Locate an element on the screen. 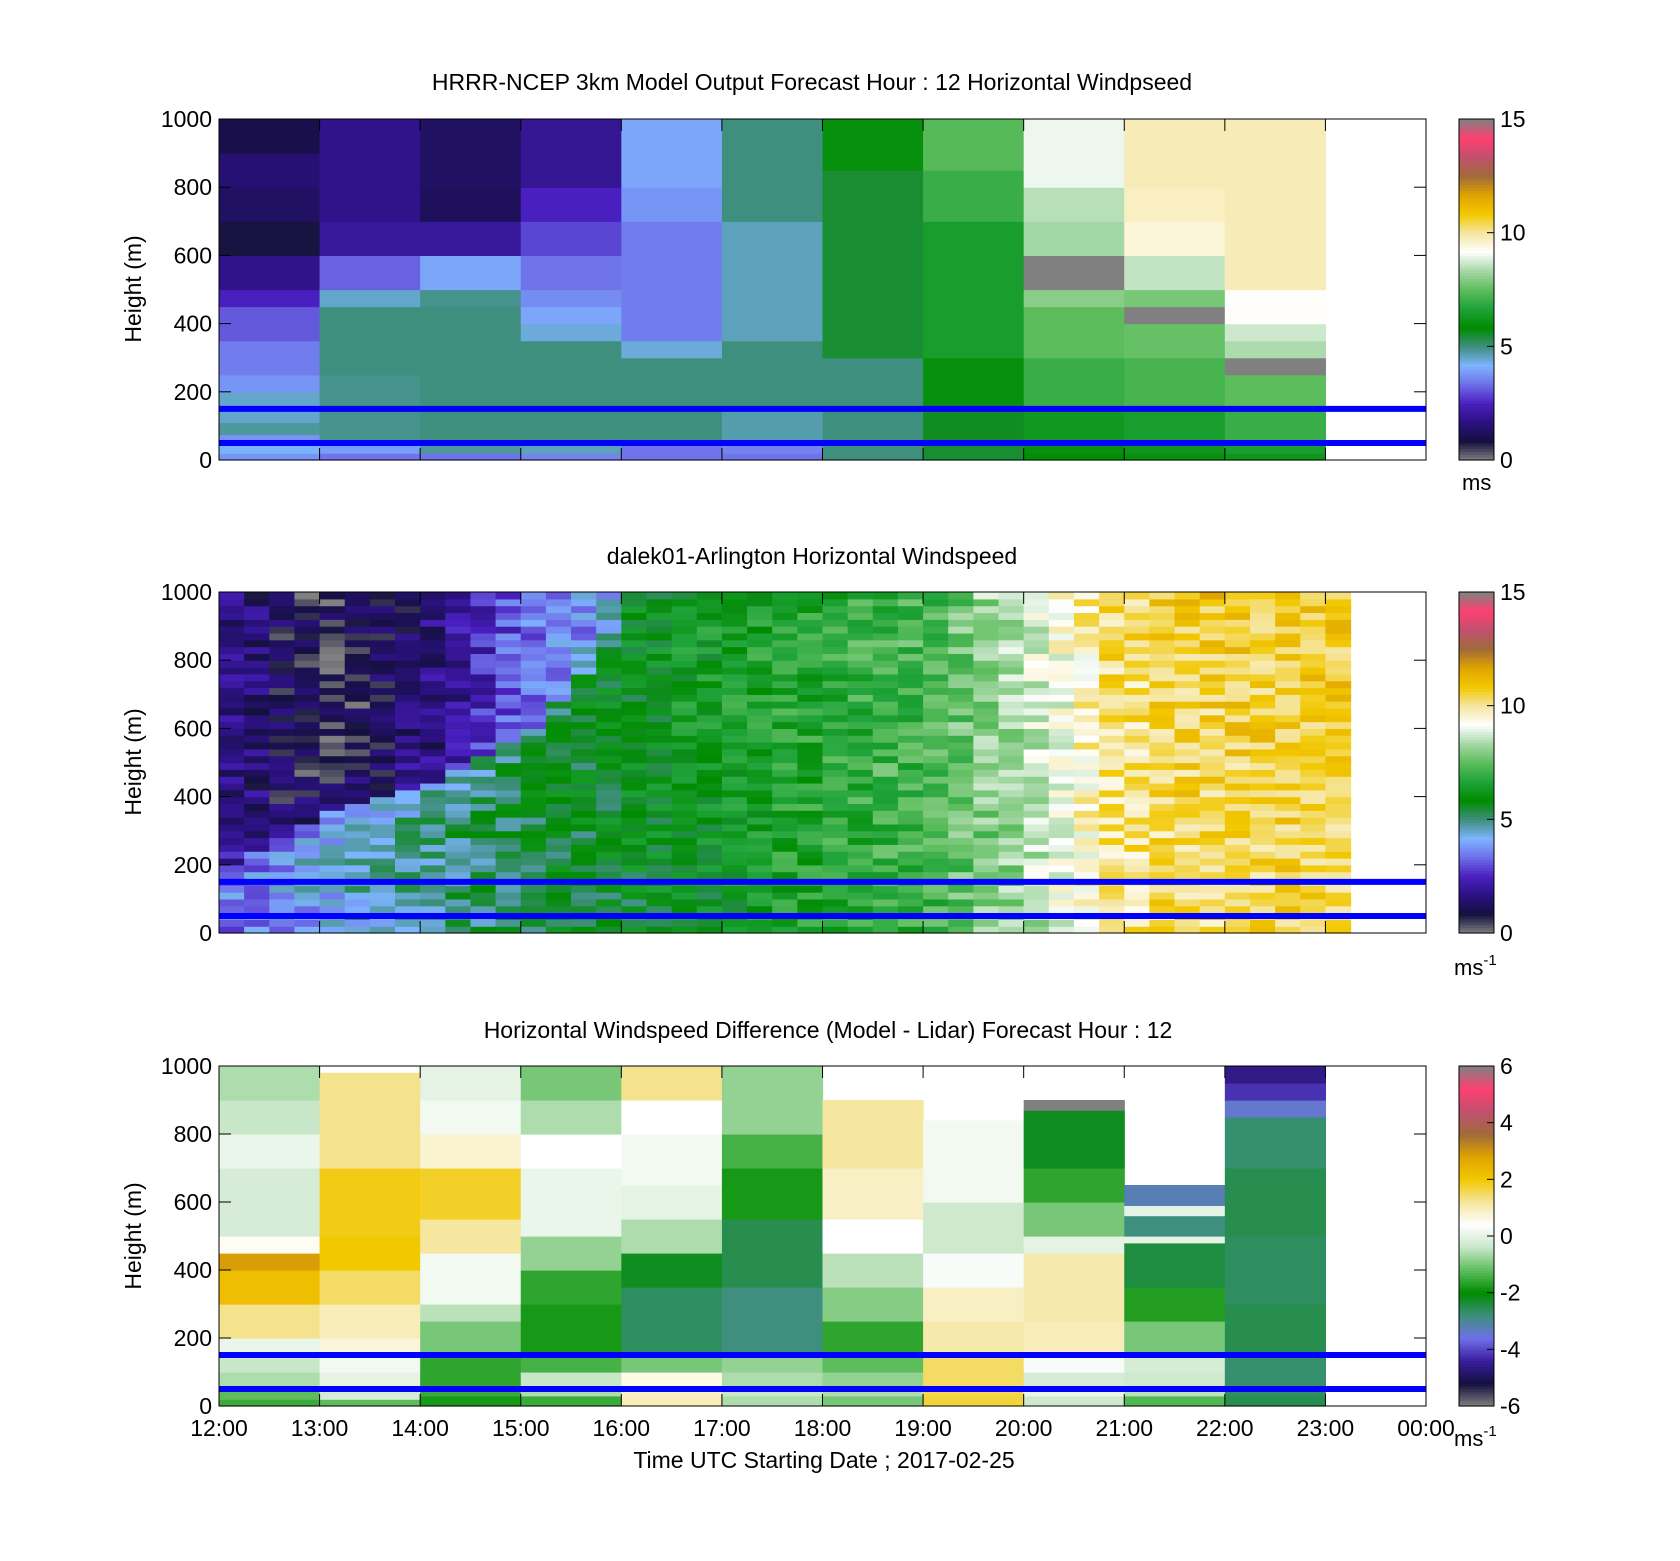 Image resolution: width=1680 pixels, height=1561 pixels. y-tick-label: 800 is located at coordinates (193, 1134).